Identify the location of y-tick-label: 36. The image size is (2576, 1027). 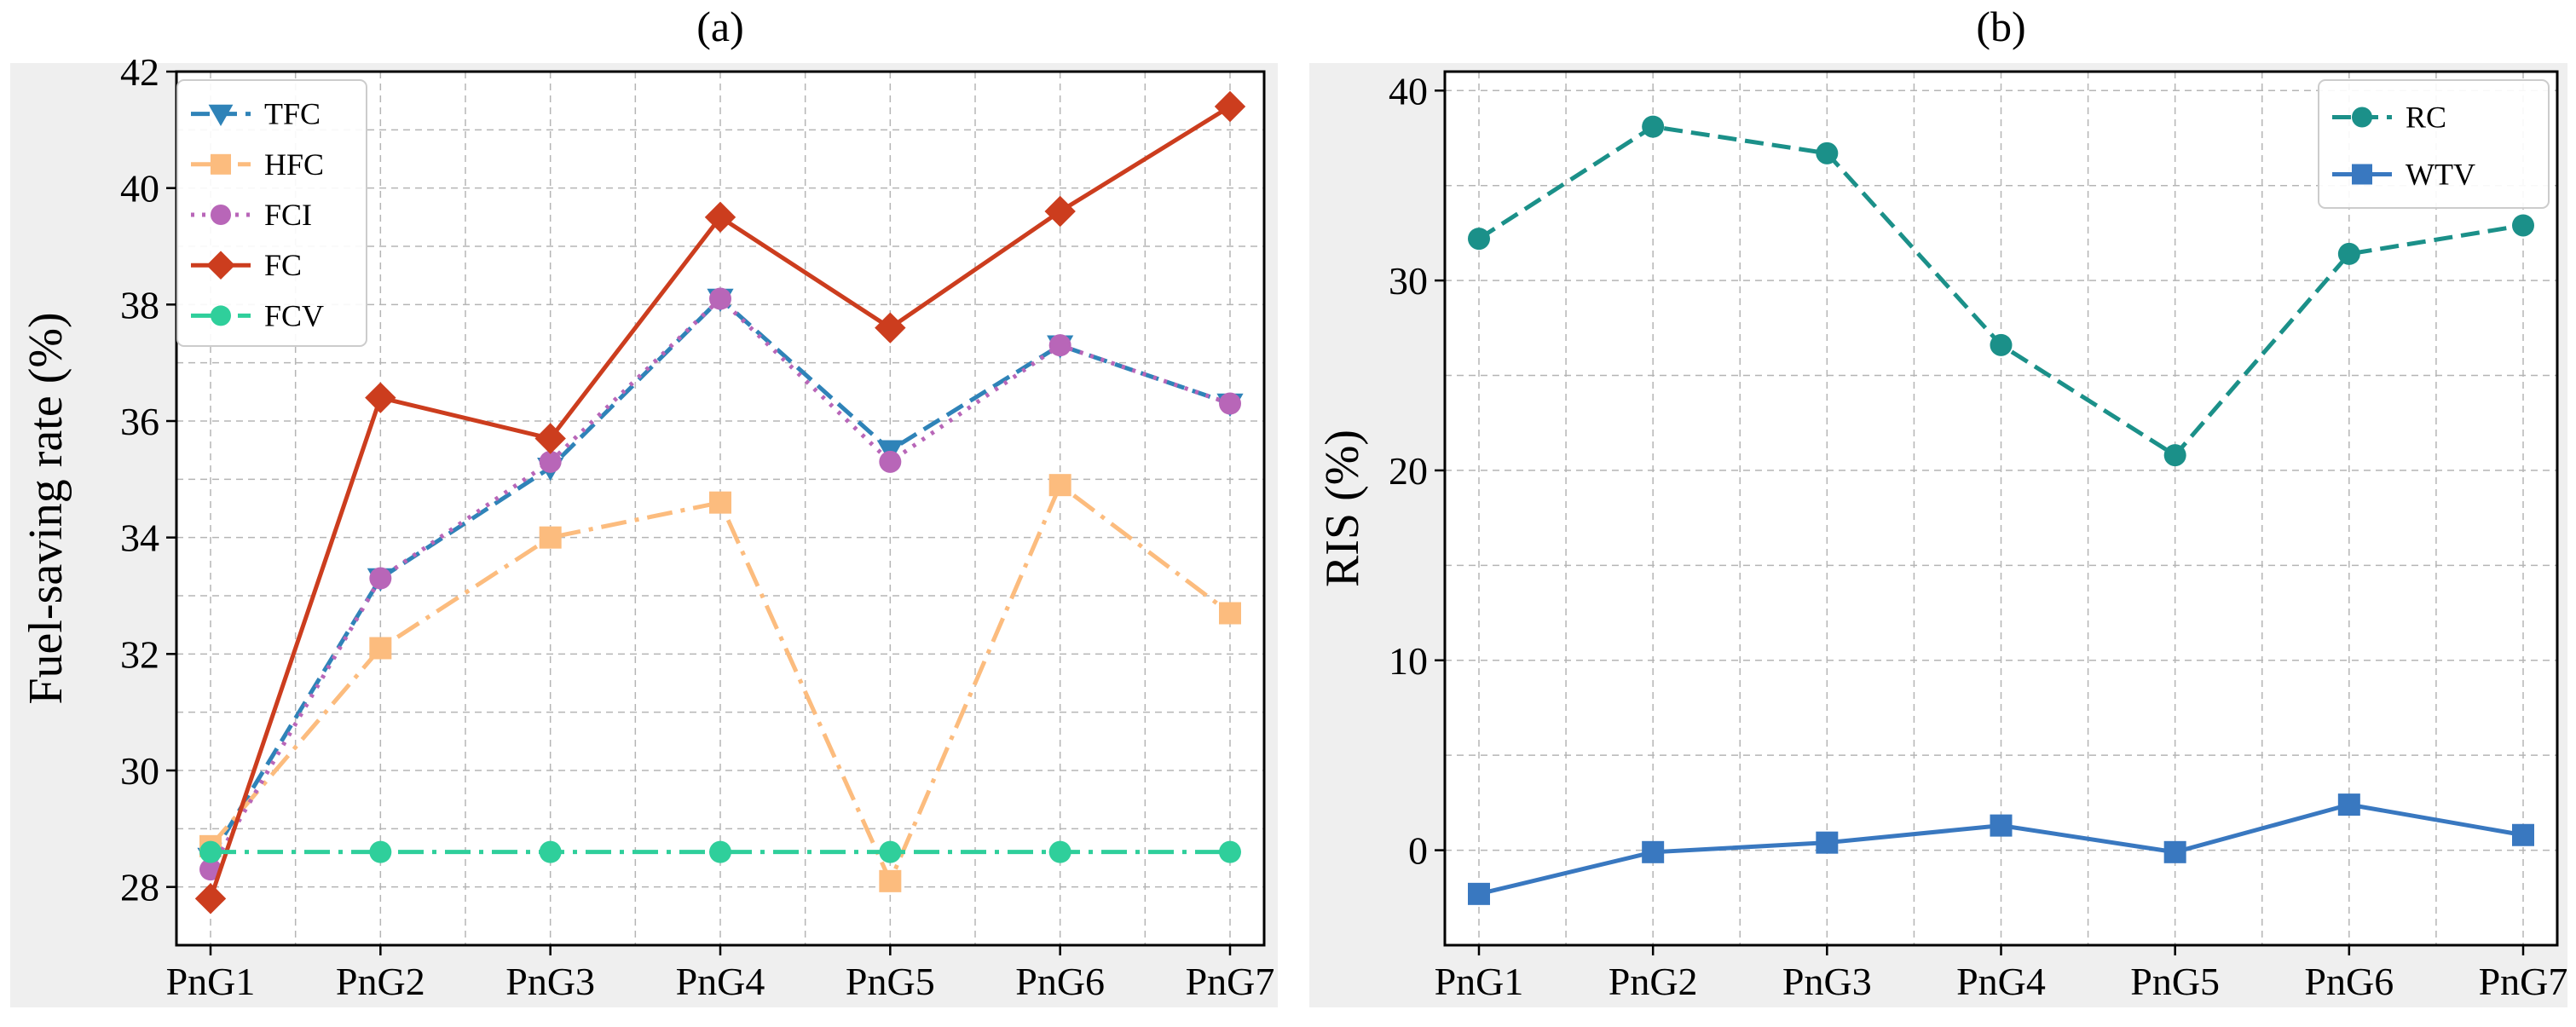
(139, 421).